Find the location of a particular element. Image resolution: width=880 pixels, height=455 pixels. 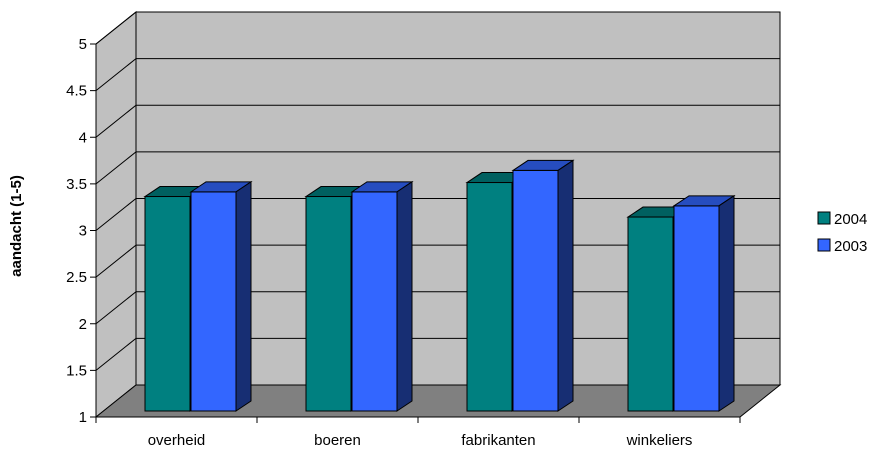

y-tick-label: 2.5 is located at coordinates (76, 277).